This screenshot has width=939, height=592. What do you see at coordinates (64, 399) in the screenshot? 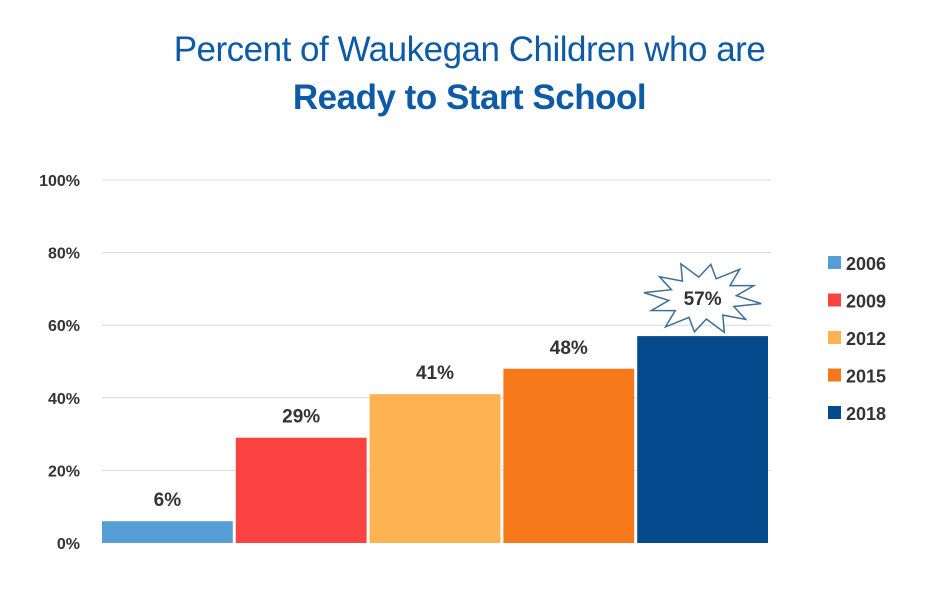
I see `y-tick-label: 40%` at bounding box center [64, 399].